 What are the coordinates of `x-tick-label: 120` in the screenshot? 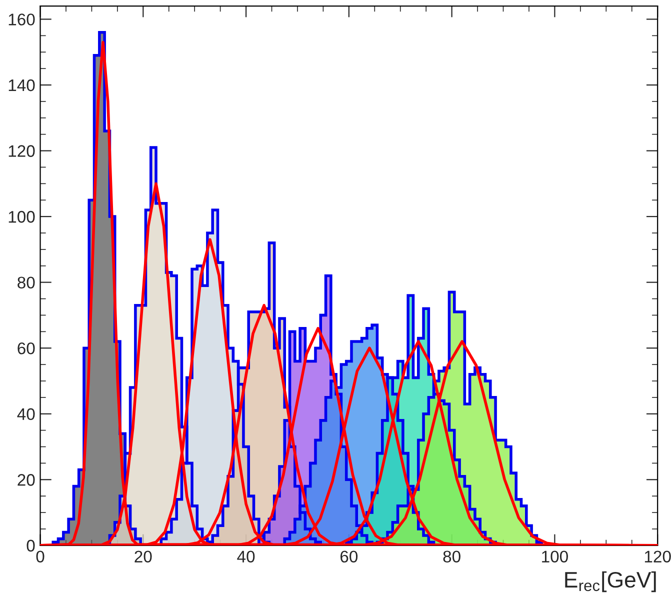 It's located at (657, 556).